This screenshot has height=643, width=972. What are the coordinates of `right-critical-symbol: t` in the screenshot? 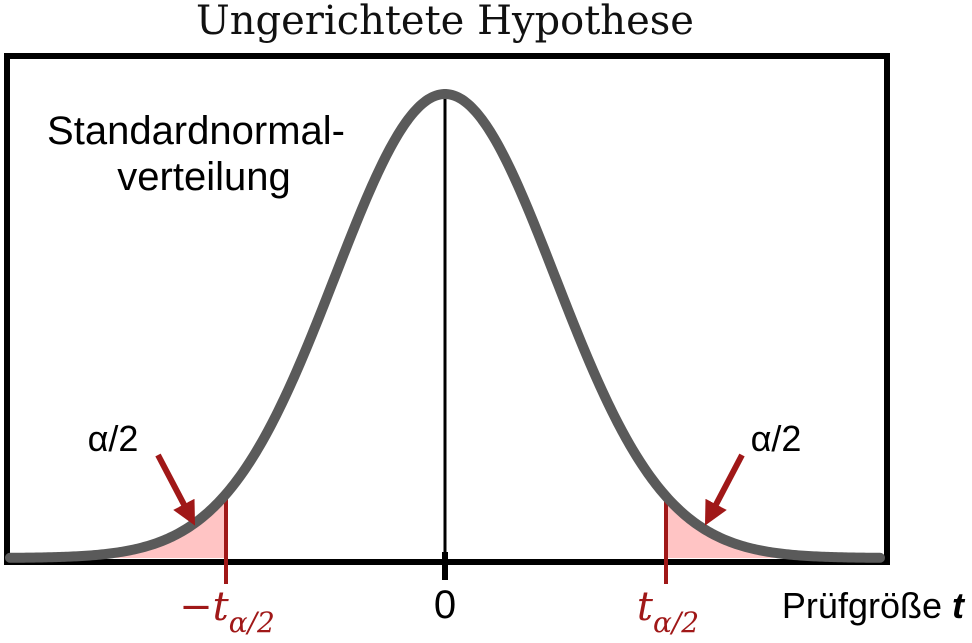 It's located at (645, 607).